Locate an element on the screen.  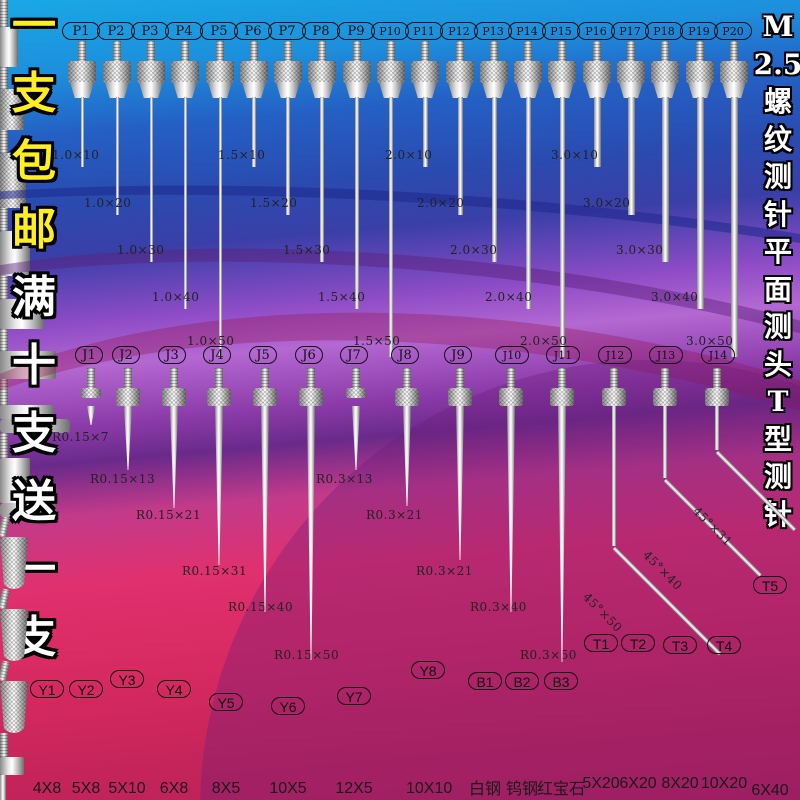
probe-p13: P13 is located at coordinates (493, 222).